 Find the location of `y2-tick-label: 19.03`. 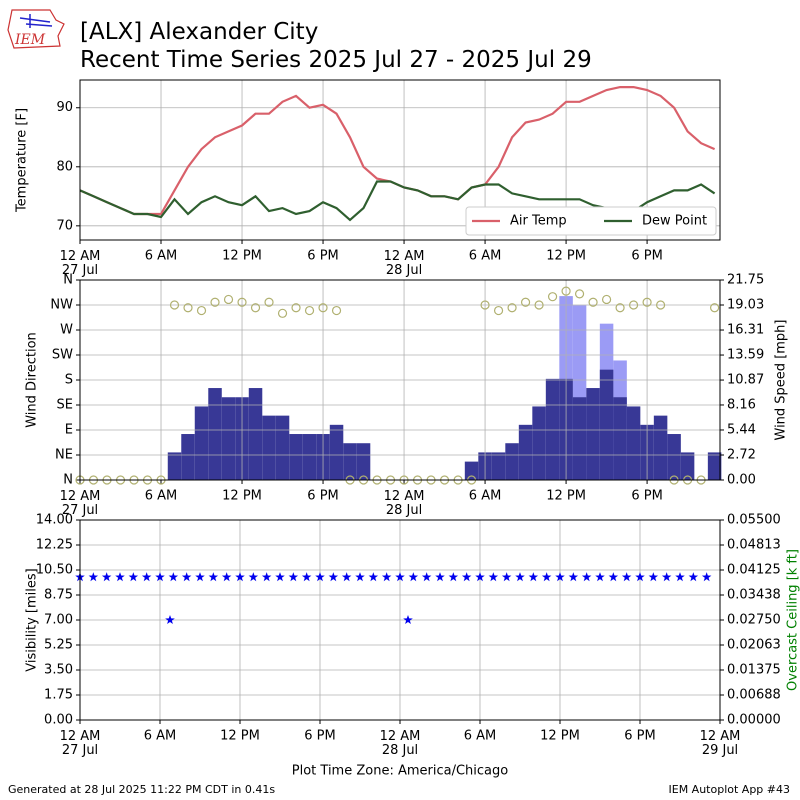

y2-tick-label: 19.03 is located at coordinates (745, 305).